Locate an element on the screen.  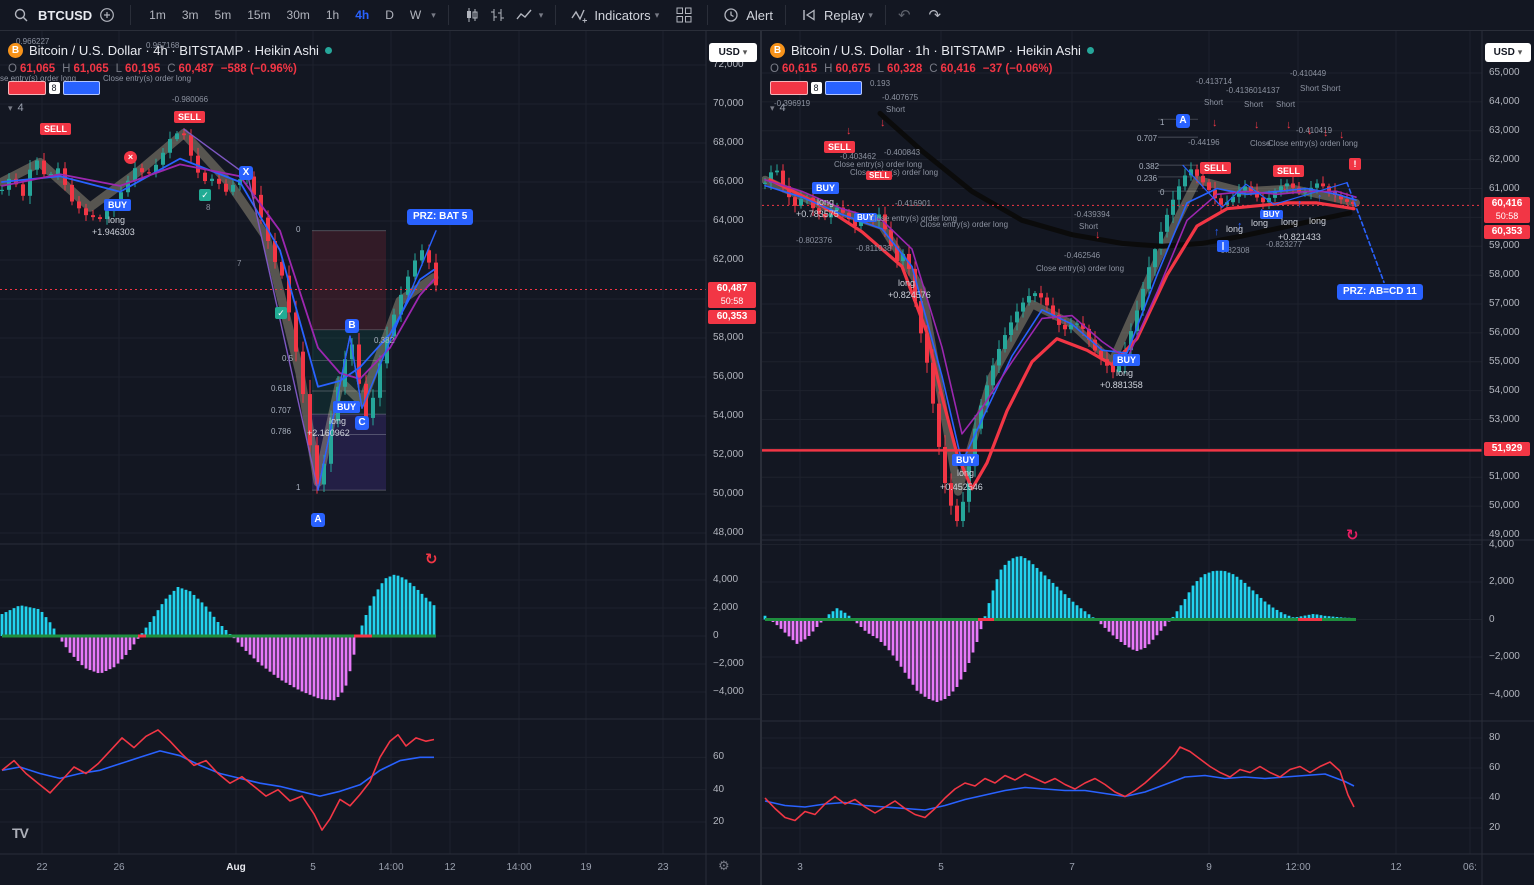
bitcoin-logo-icon: B is located at coordinates (15, 50).